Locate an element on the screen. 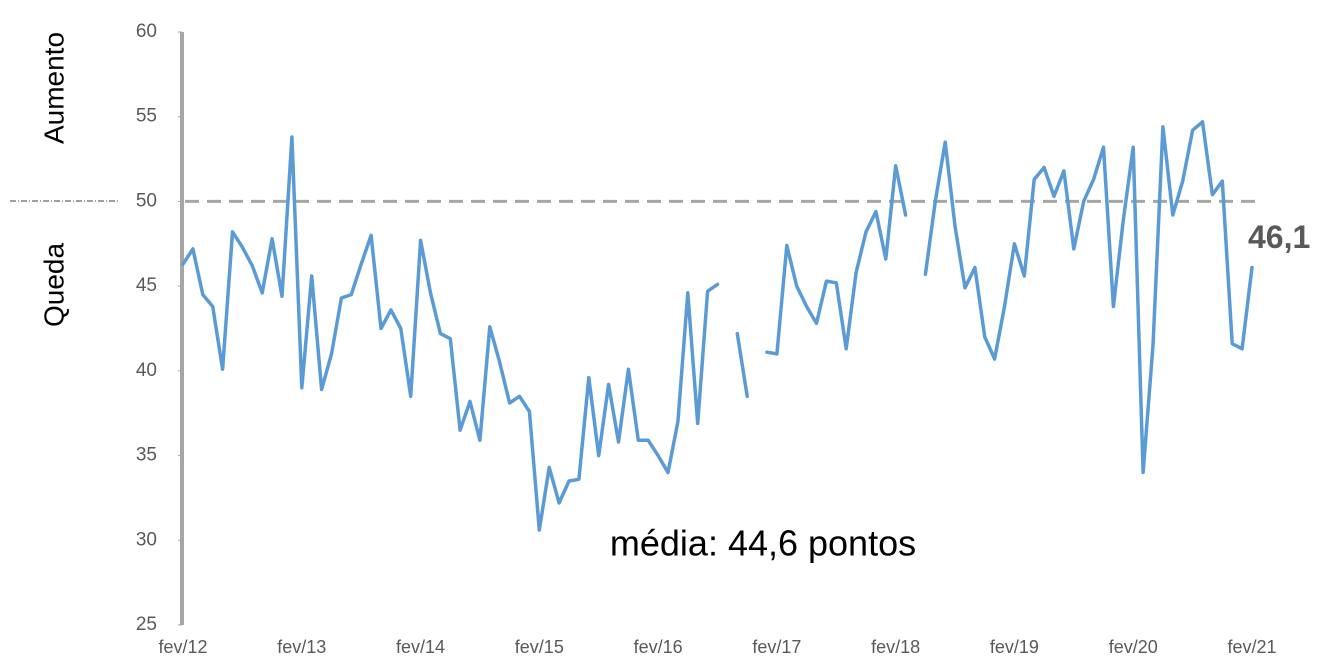 The image size is (1339, 658). x-tick-label: fev/20 is located at coordinates (1133, 647).